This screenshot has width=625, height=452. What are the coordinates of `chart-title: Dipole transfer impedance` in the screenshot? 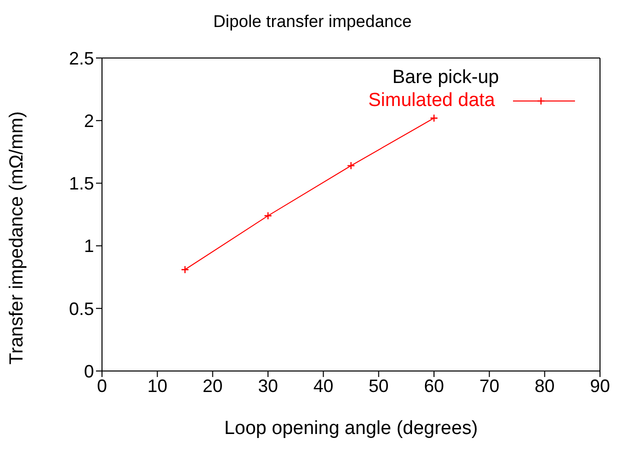 It's located at (312, 21).